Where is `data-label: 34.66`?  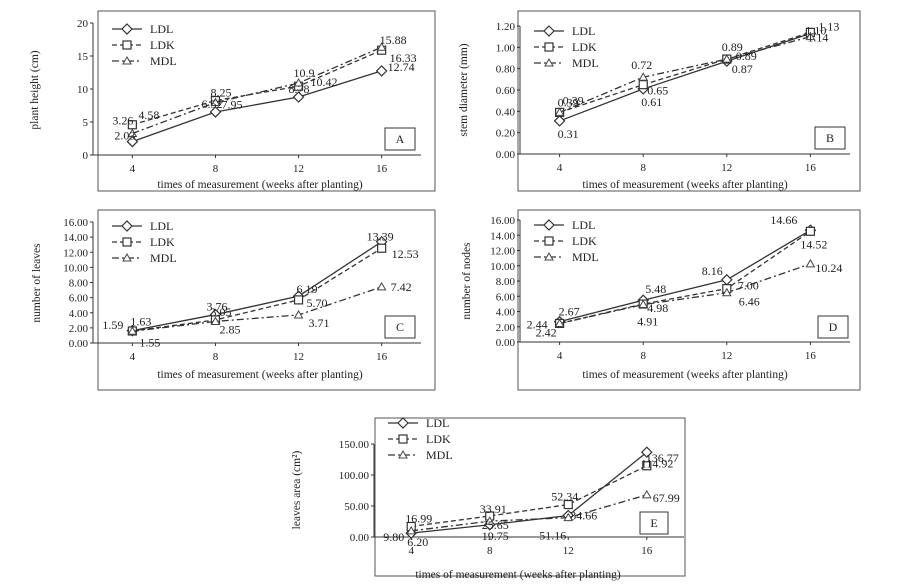 data-label: 34.66 is located at coordinates (583, 516).